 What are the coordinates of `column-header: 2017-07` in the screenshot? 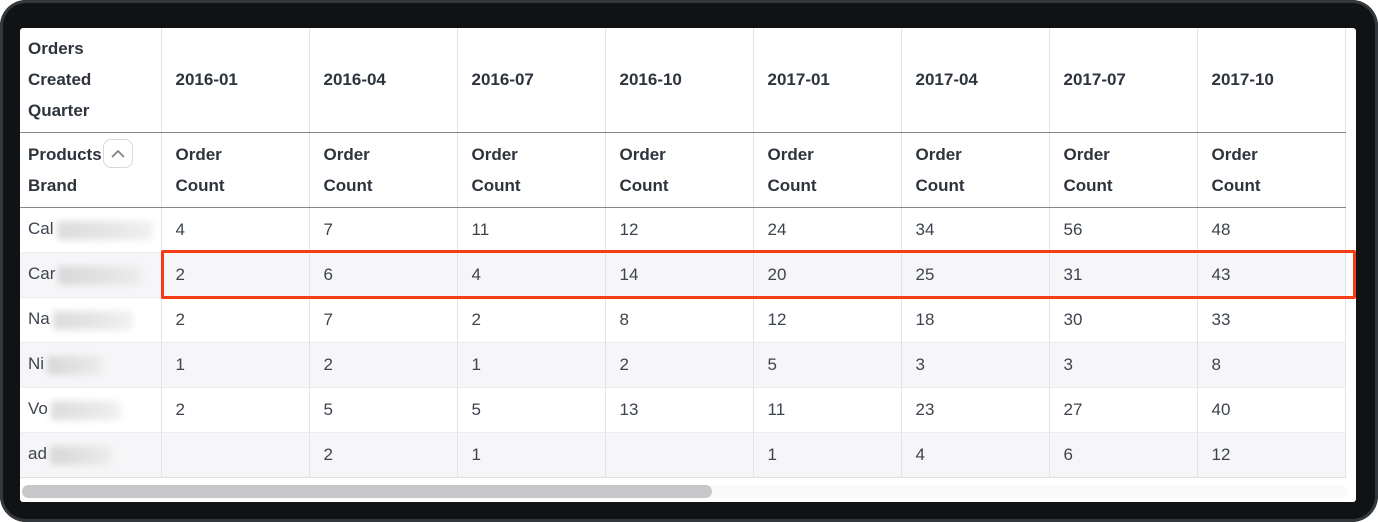 It's located at (1123, 80).